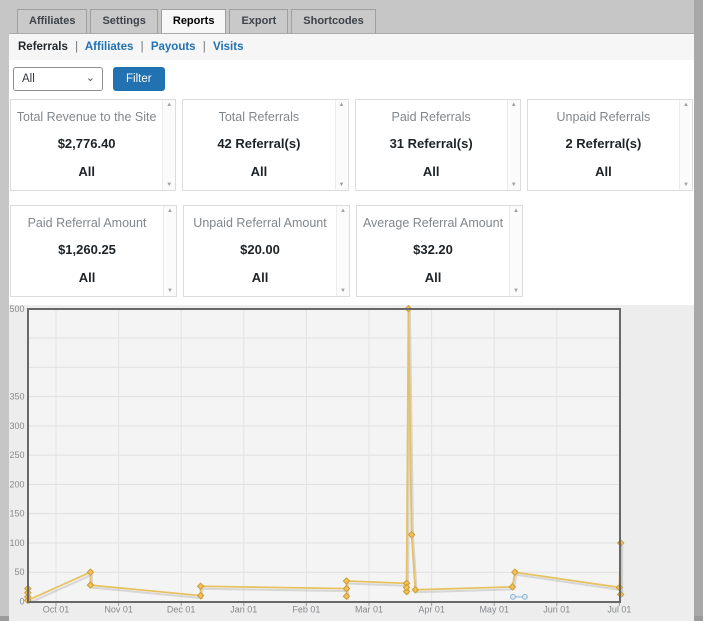 Image resolution: width=703 pixels, height=621 pixels. I want to click on stat-card-title: Total Revenue to the Site, so click(86, 117).